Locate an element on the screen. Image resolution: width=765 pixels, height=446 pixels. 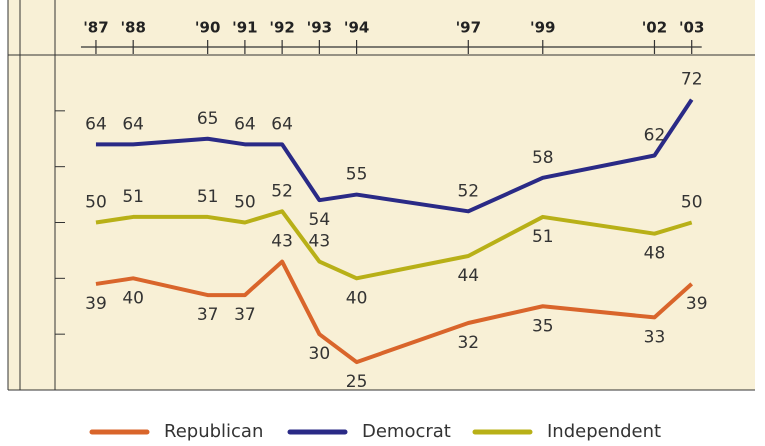
x-tick-label: '91 is located at coordinates (244, 28).